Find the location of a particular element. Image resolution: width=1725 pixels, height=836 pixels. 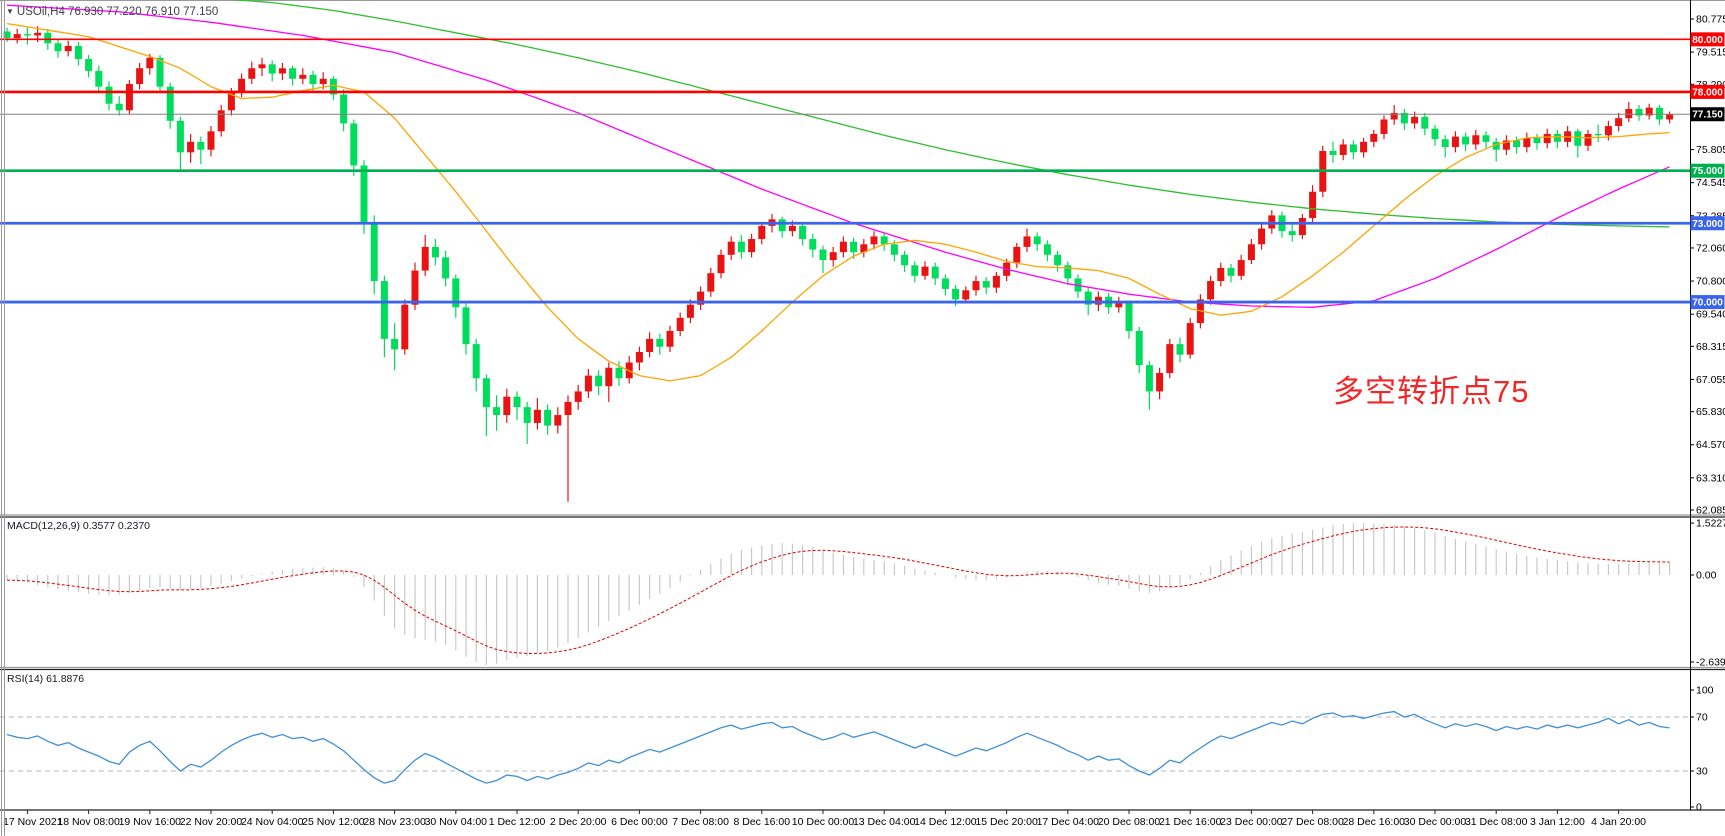

time-tick-label: 1 Dec 12:00 is located at coordinates (517, 822).